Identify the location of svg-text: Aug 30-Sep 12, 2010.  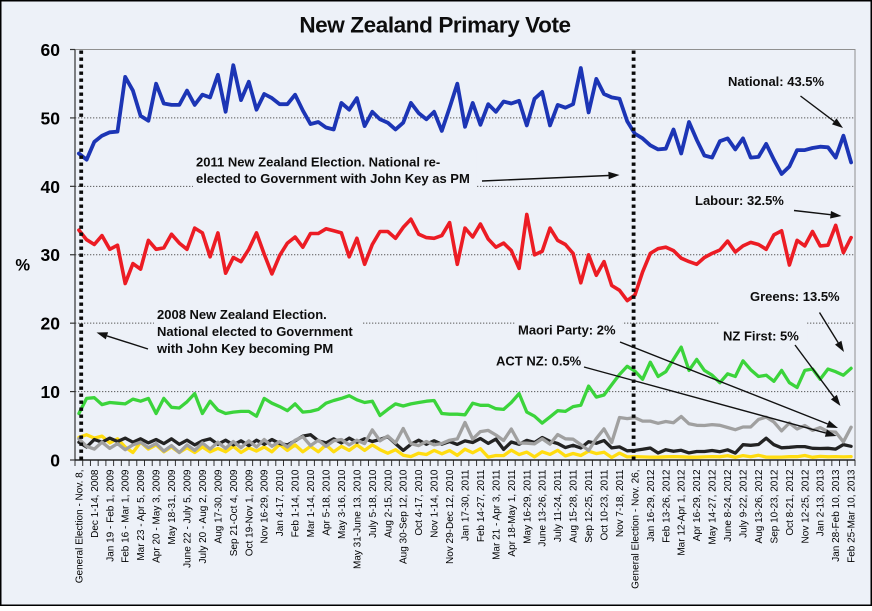
(404, 516).